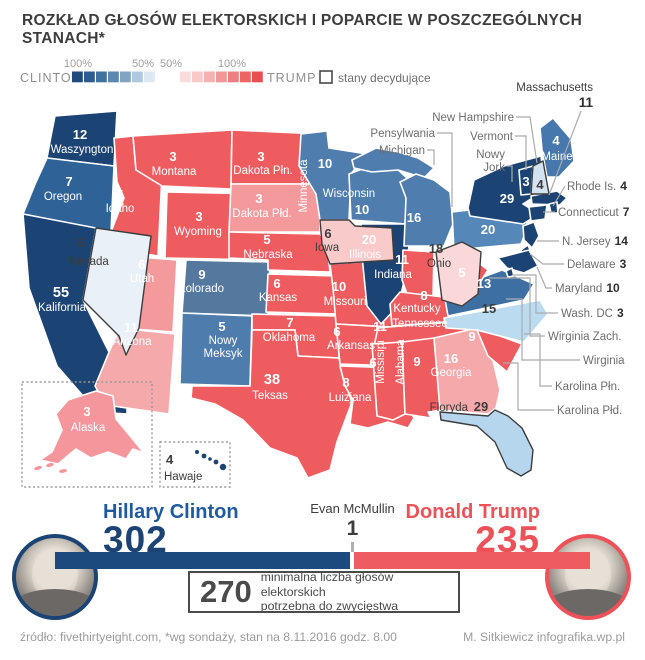 The width and height of the screenshot is (645, 660). I want to click on electoral-bar-clinton-segment, so click(202, 560).